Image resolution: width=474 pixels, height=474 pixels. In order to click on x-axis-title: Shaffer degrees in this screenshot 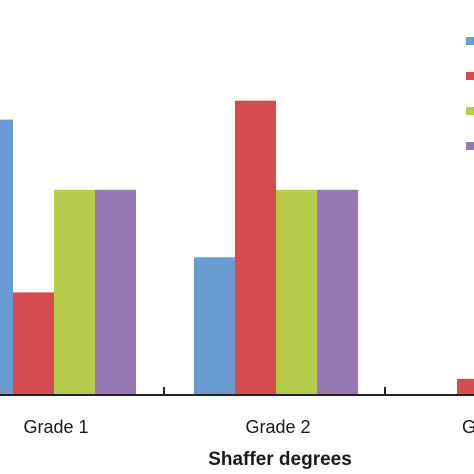, I will do `click(280, 459)`.